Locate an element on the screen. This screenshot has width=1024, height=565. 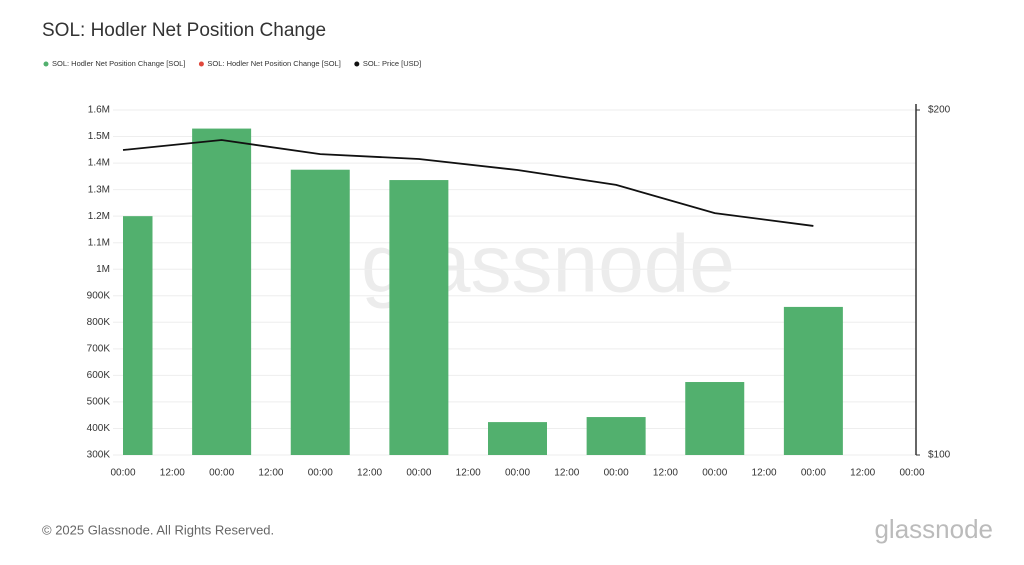
y-tick-label: 400K is located at coordinates (99, 428).